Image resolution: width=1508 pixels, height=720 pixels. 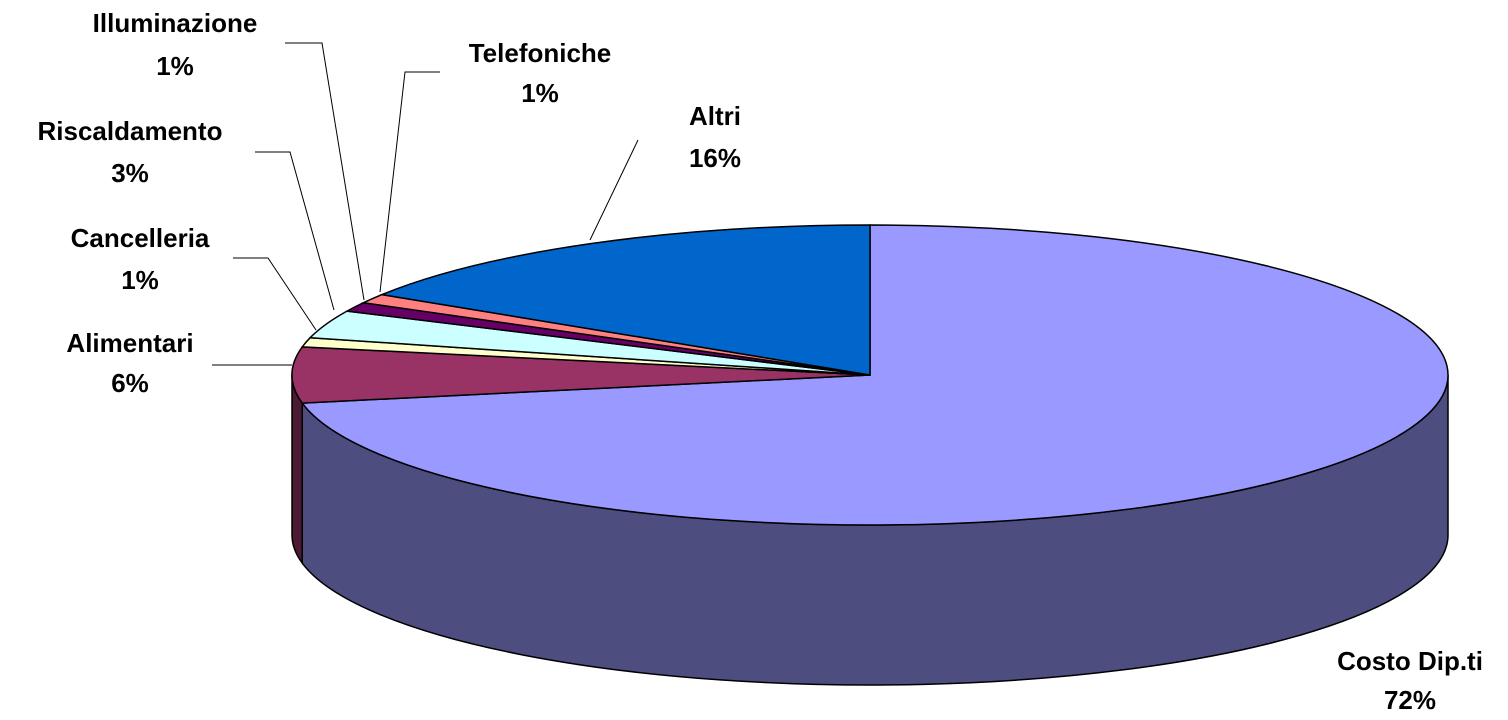 What do you see at coordinates (1410, 661) in the screenshot?
I see `slice-label: Costo Dip.ti` at bounding box center [1410, 661].